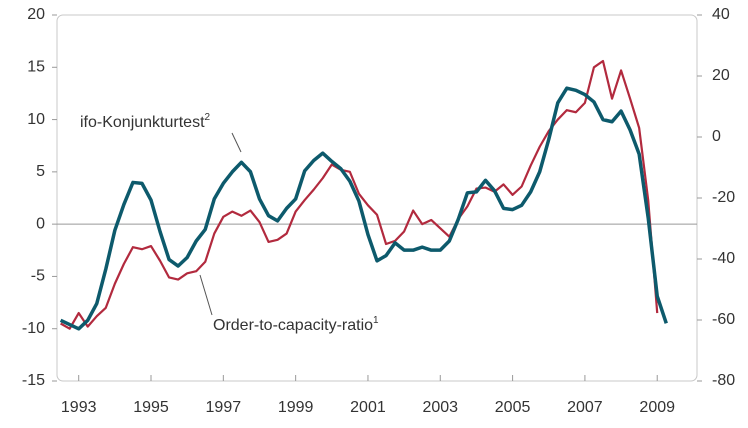 This screenshot has height=428, width=748. I want to click on x-tick-label: 2005, so click(513, 407).